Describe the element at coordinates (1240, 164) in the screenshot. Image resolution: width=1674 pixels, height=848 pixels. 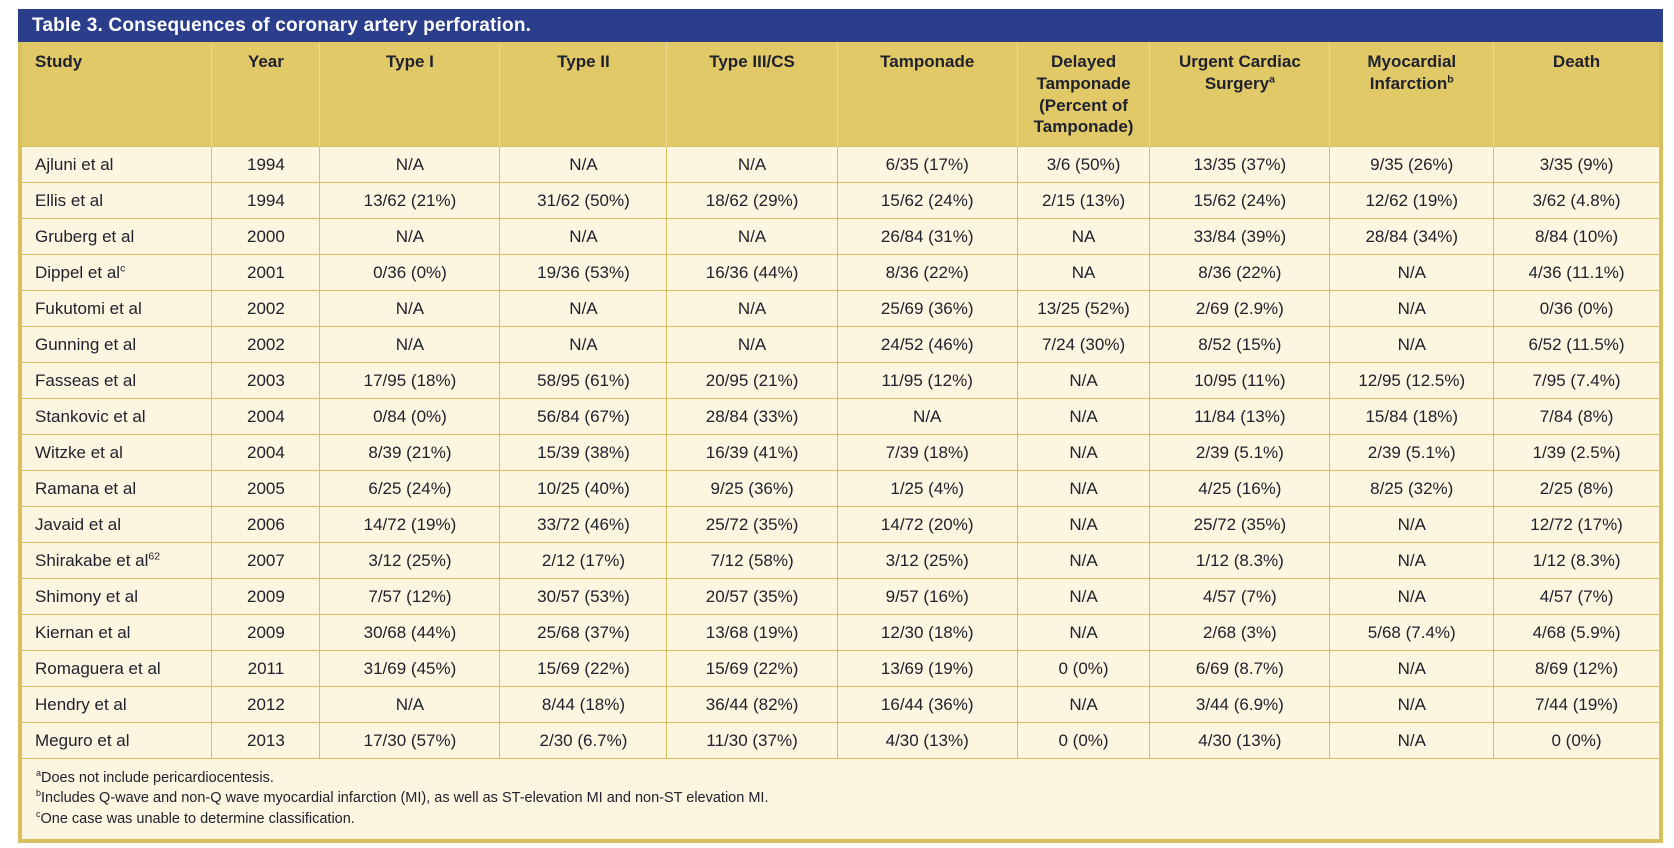
I see `value-cell: 13/35 (37%)` at that location.